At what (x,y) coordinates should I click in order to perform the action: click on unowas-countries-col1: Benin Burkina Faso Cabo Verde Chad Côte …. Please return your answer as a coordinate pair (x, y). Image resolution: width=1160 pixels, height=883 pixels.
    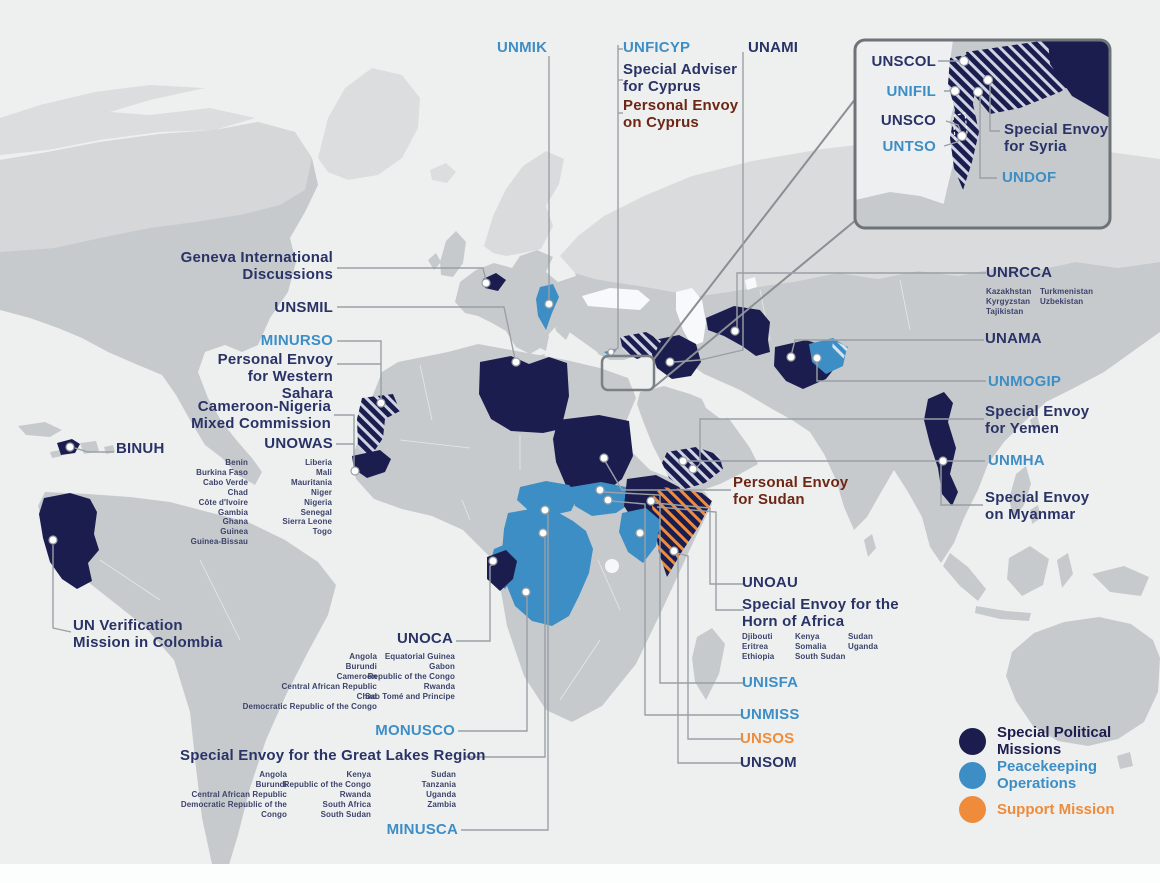
    Looking at the image, I should click on (219, 502).